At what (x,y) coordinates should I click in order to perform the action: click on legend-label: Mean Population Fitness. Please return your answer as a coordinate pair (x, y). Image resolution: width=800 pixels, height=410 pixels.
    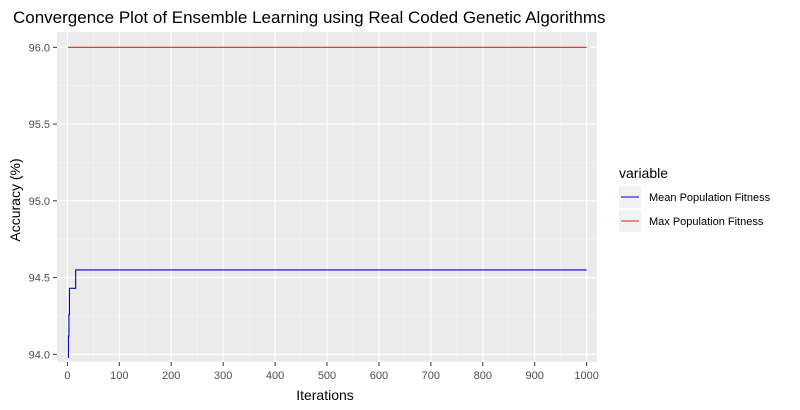
    Looking at the image, I should click on (710, 198).